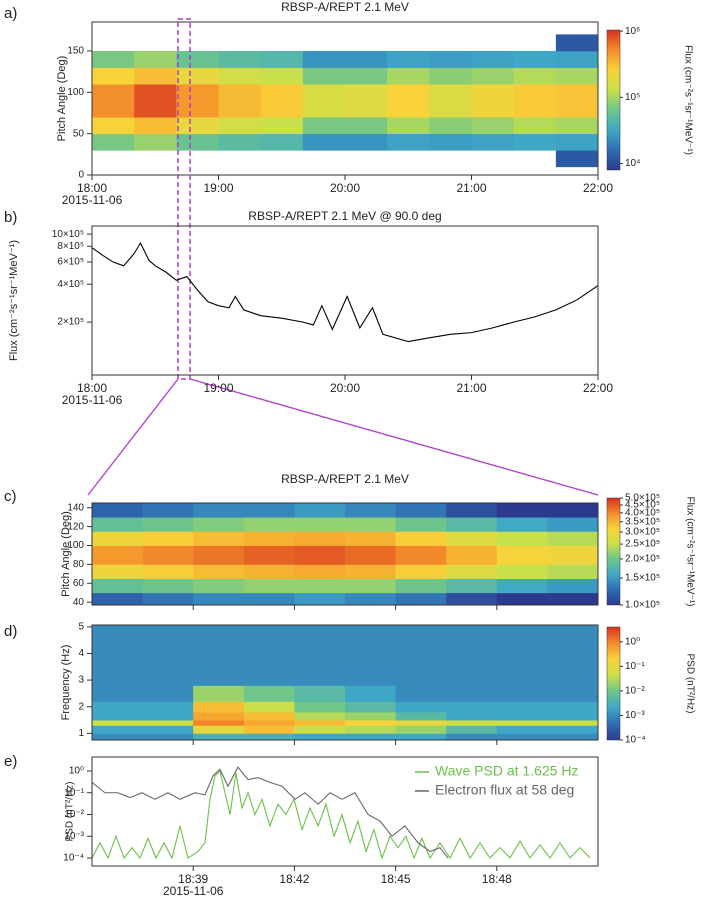  Describe the element at coordinates (294, 879) in the screenshot. I see `x-tick-label: 18:42` at that location.